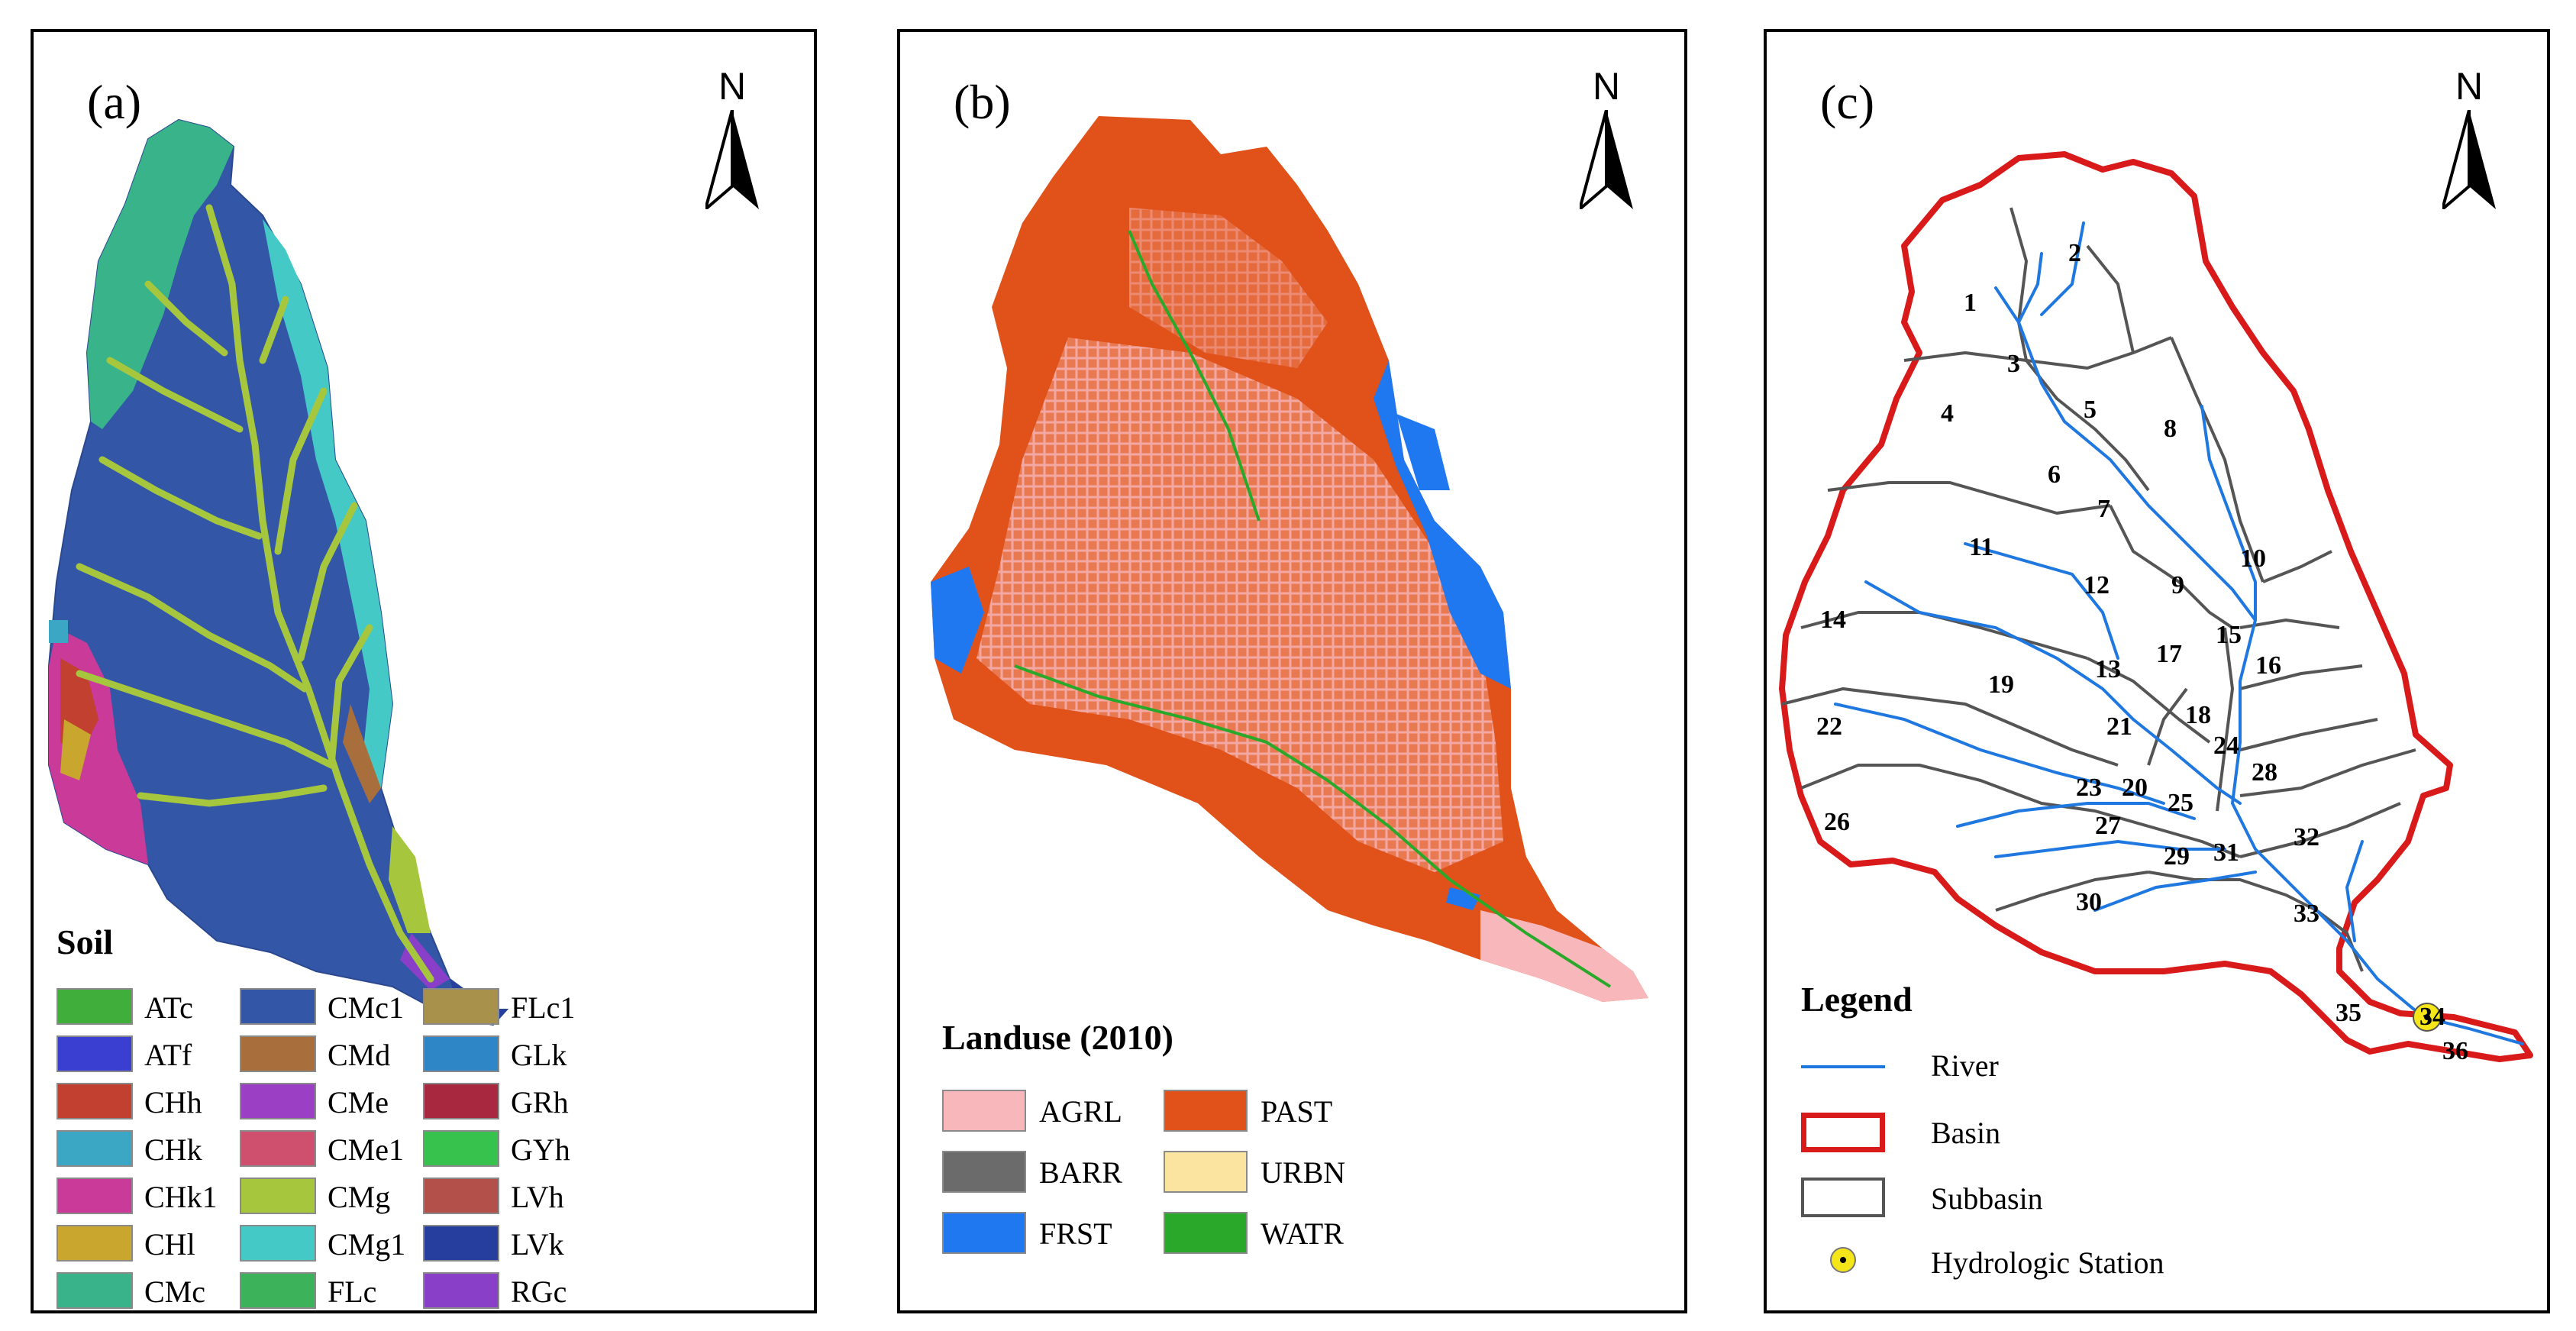 Image resolution: width=2576 pixels, height=1331 pixels. Describe the element at coordinates (2264, 772) in the screenshot. I see `subbasin-label: 28` at that location.